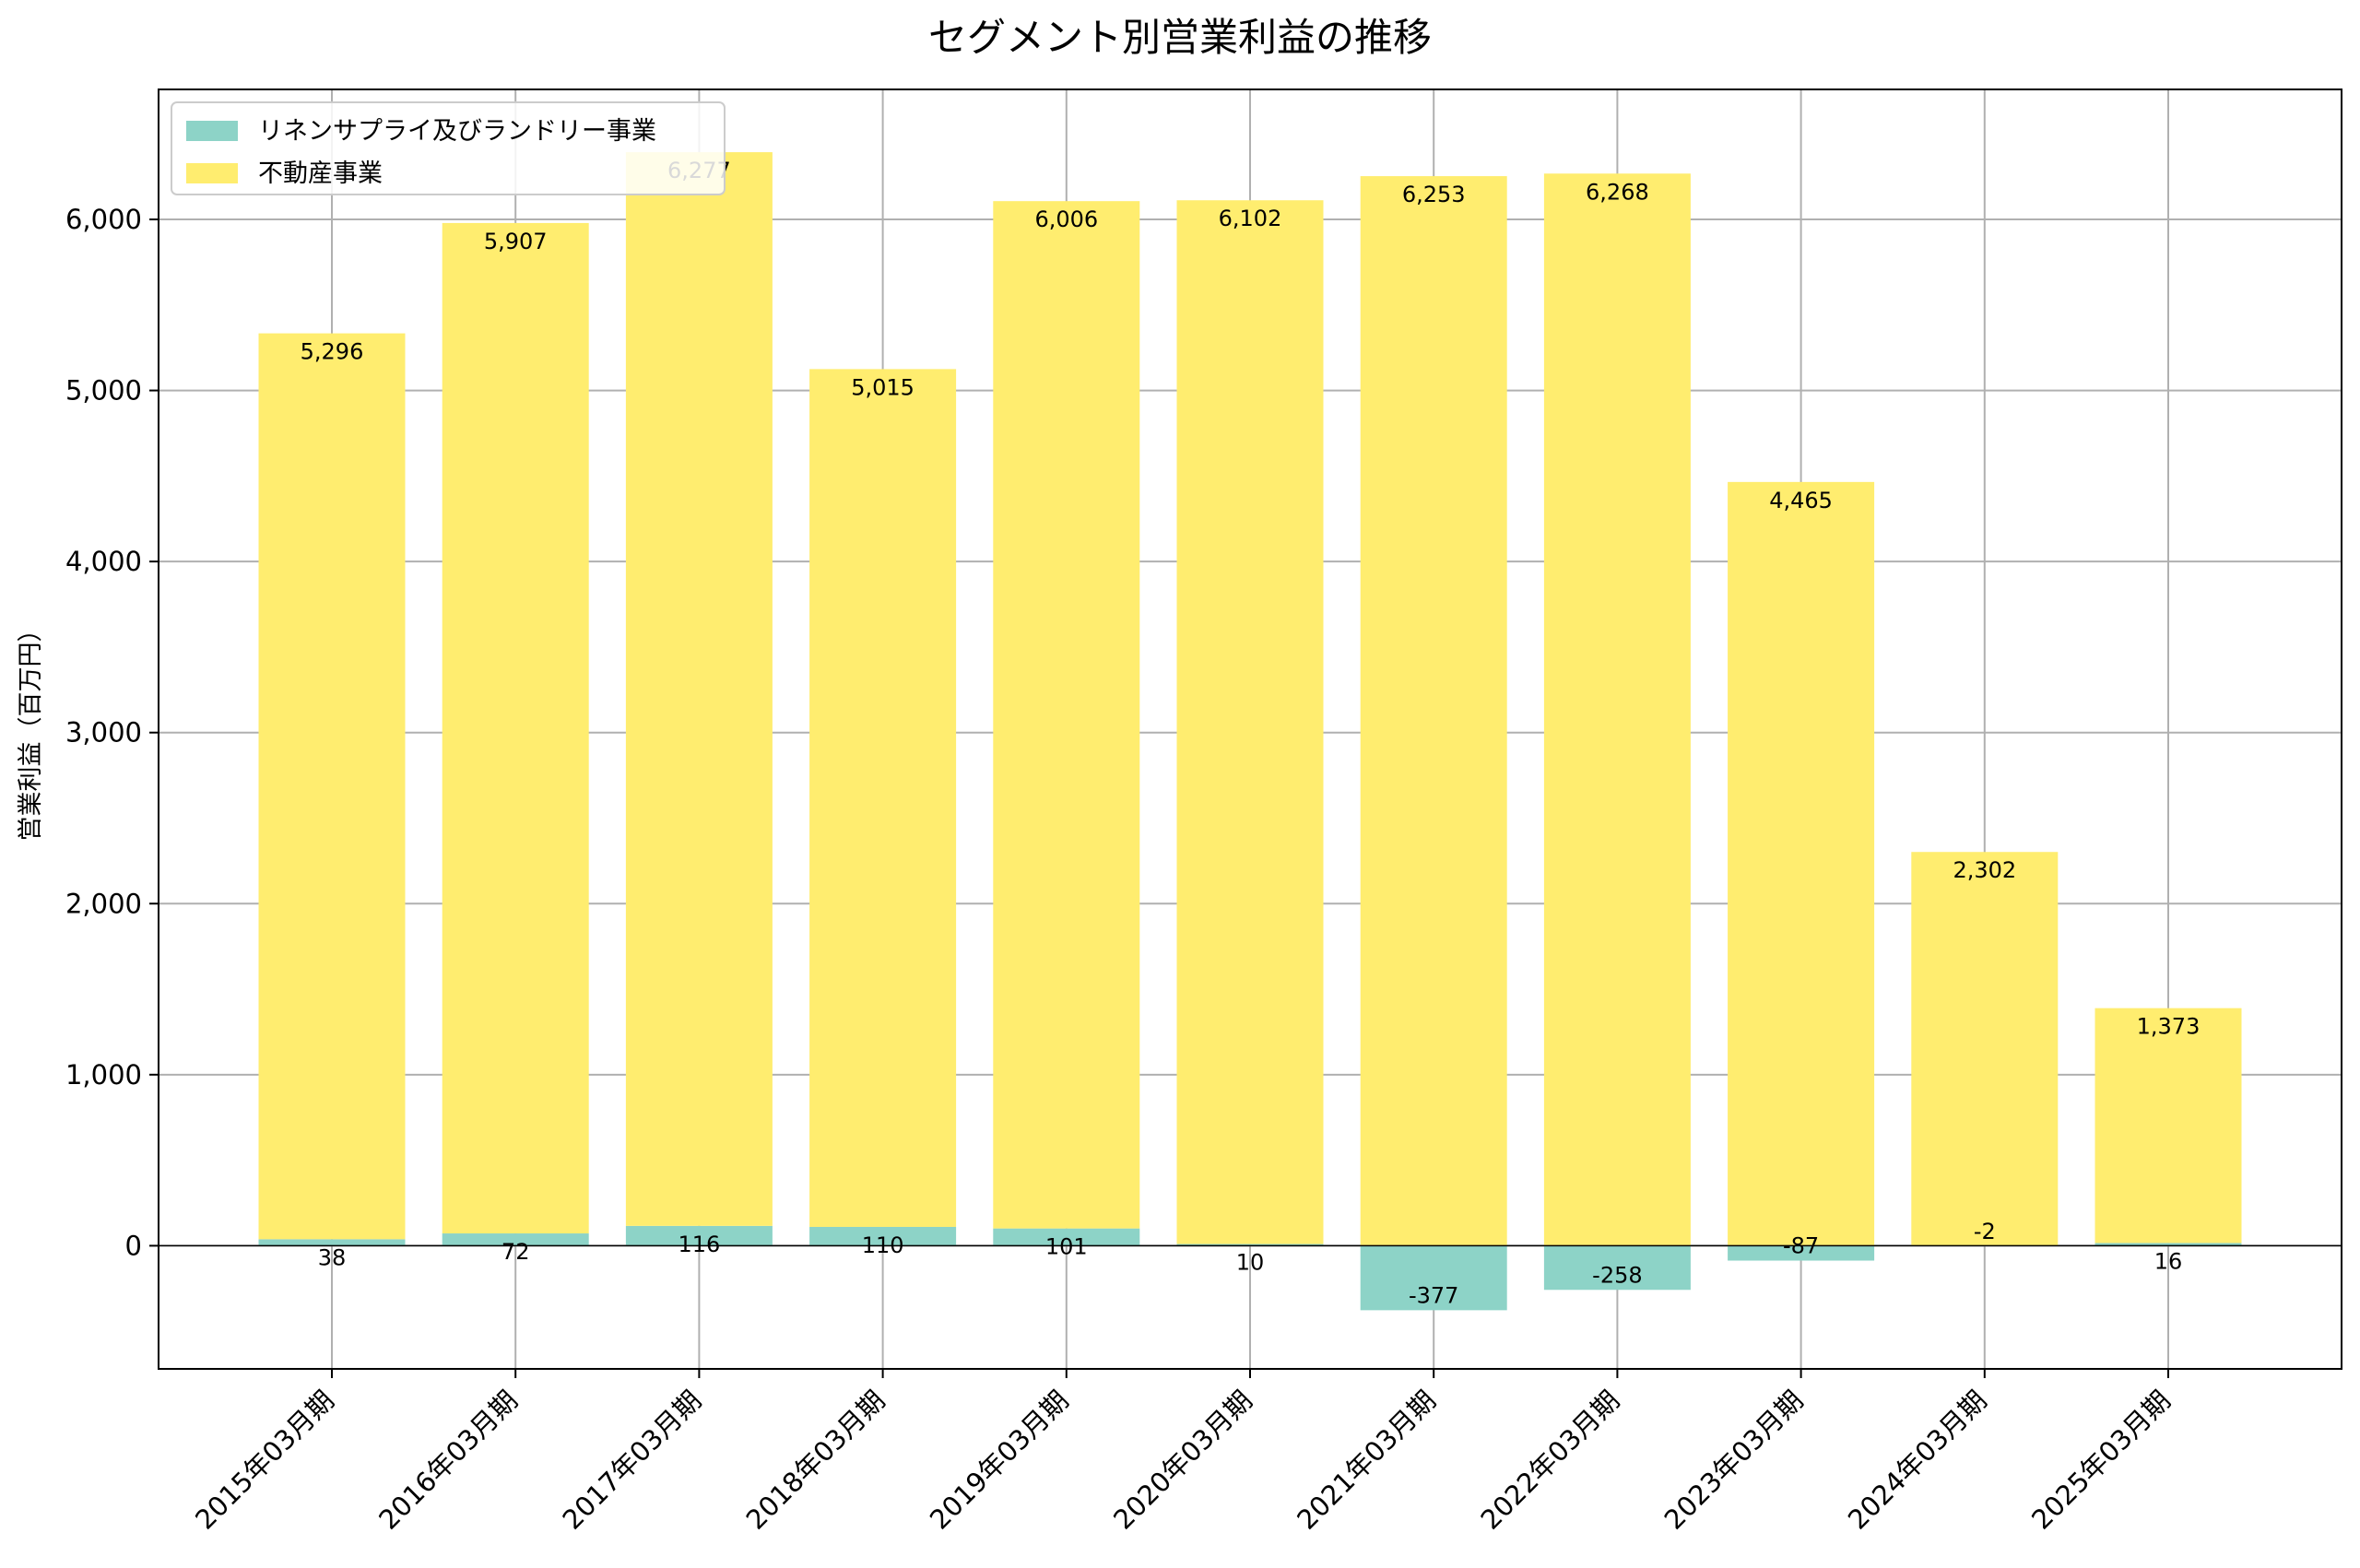  I want to click on data-label: 1,373, so click(2169, 1027).